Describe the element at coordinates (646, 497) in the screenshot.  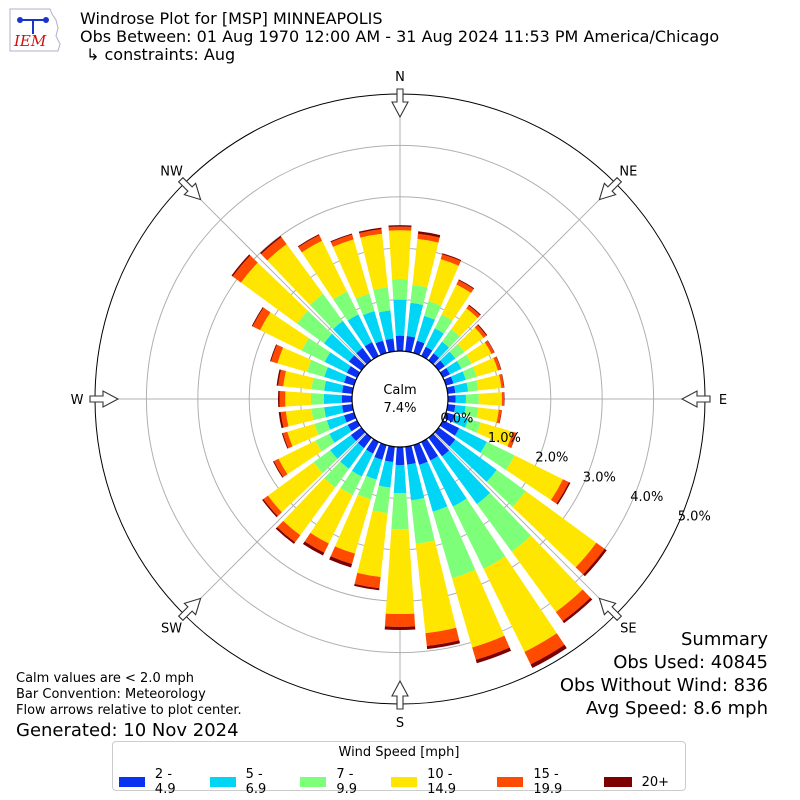
I see `radial-label: 4.0%` at that location.